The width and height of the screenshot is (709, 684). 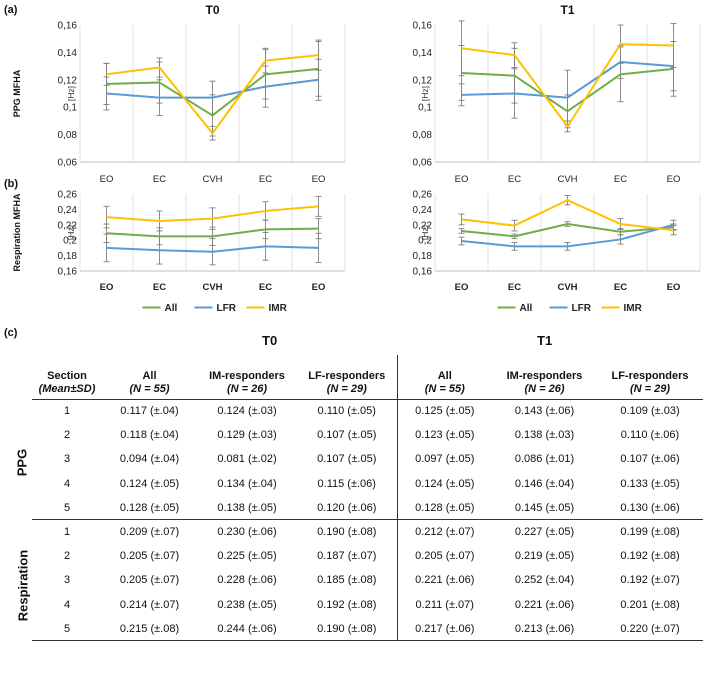 What do you see at coordinates (67, 507) in the screenshot?
I see `section-number-cell: 5` at bounding box center [67, 507].